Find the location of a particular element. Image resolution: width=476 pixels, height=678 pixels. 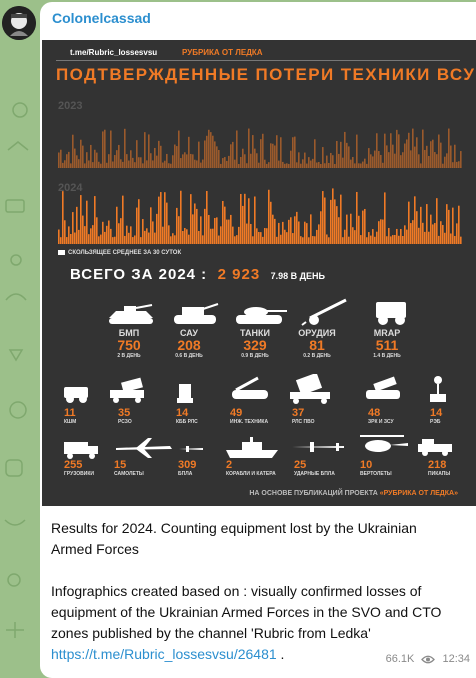

footer-project: «РУБРИКА ОТ ЛЕДКА» is located at coordinates (418, 493).